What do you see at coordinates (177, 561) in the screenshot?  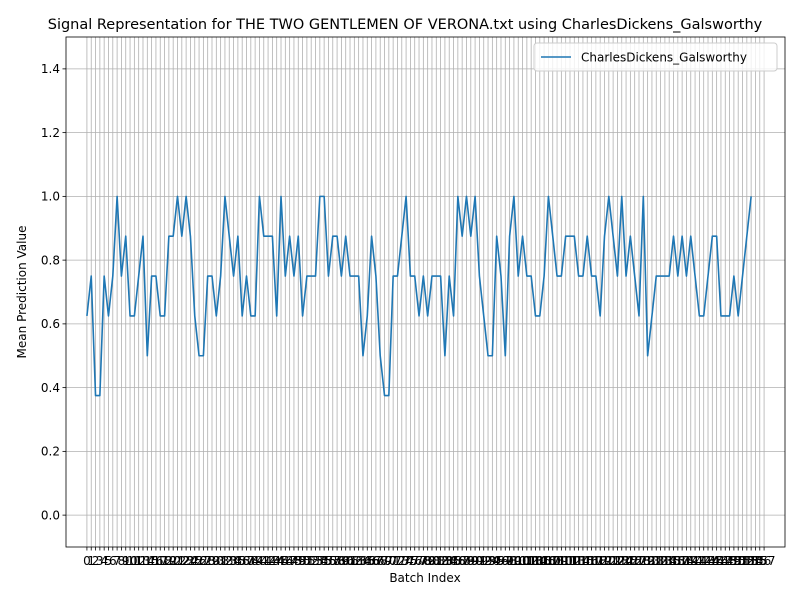 I see `x-tick-label: 21` at bounding box center [177, 561].